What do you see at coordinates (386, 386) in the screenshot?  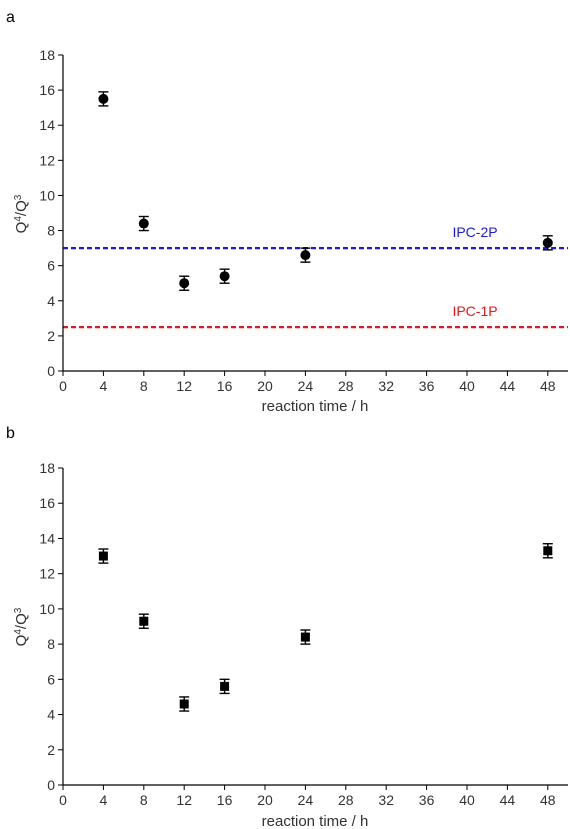 I see `x-tick-label-a: 32` at bounding box center [386, 386].